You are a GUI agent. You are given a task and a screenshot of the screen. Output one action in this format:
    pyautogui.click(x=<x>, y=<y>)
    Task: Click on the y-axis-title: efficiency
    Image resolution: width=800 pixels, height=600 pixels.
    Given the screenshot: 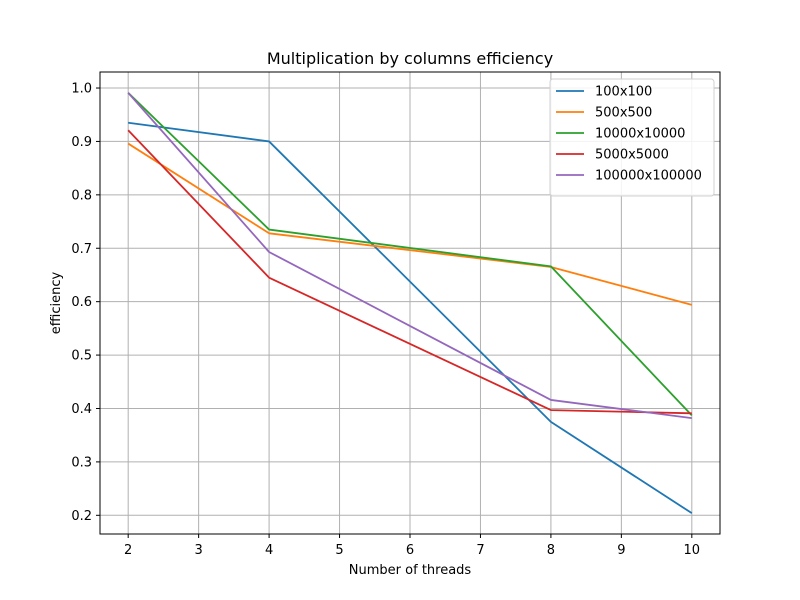 What is the action you would take?
    pyautogui.click(x=56, y=302)
    